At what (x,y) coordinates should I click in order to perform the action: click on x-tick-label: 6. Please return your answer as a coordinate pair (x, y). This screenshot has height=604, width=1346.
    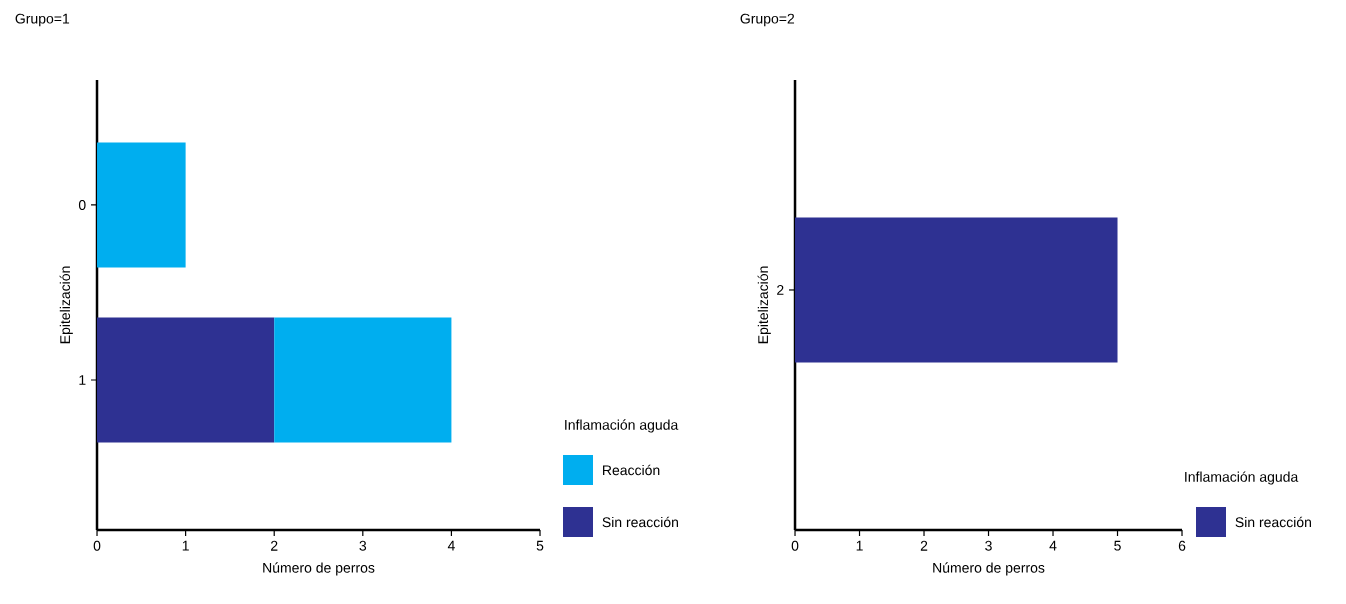
    Looking at the image, I should click on (1182, 545).